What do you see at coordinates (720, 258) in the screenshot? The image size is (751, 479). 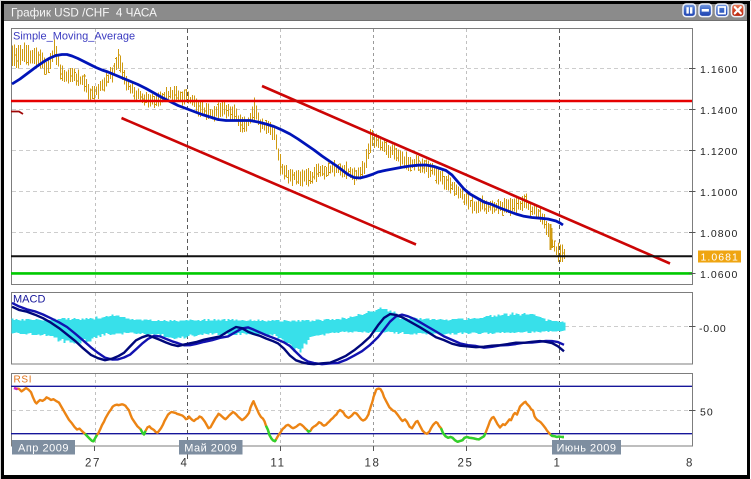 I see `svg-text: 1.0681` at bounding box center [720, 258].